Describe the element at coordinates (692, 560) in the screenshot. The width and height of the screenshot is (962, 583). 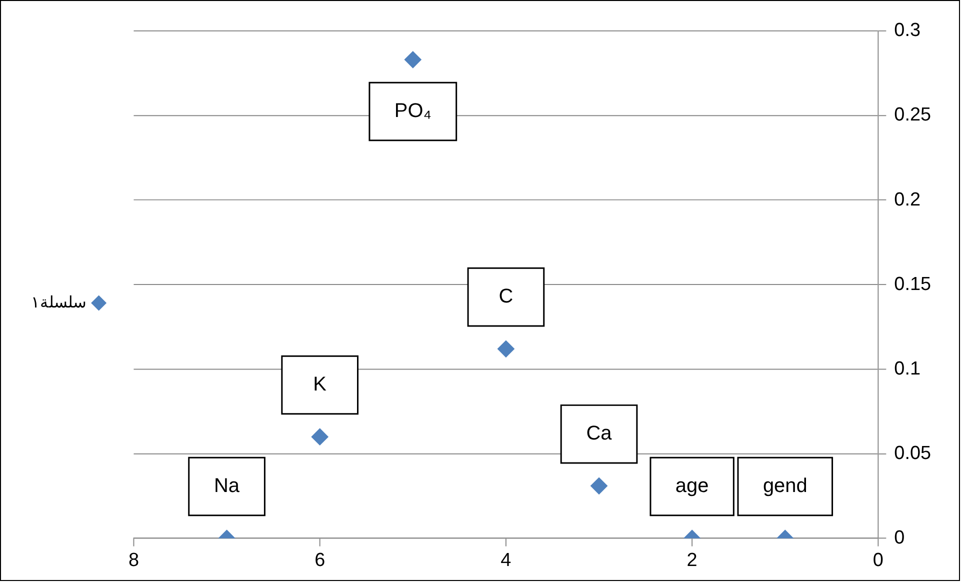
I see `x-tick-label: 2` at that location.